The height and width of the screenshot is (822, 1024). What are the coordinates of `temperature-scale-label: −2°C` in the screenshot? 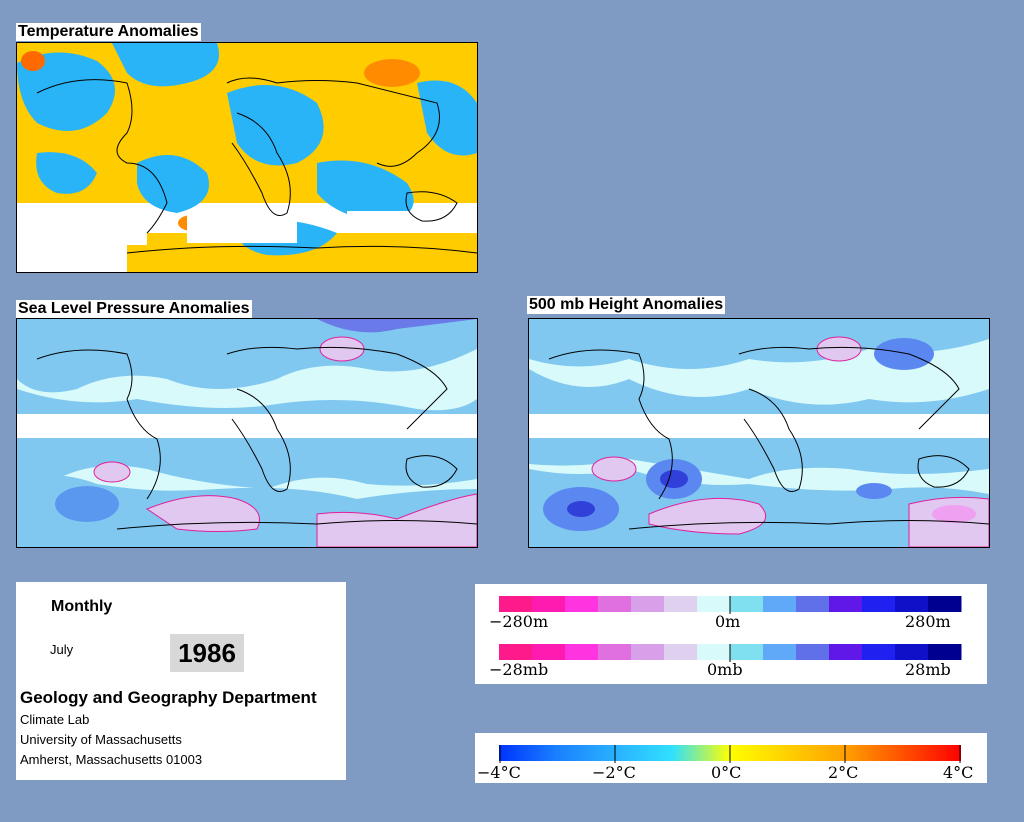 It's located at (614, 772).